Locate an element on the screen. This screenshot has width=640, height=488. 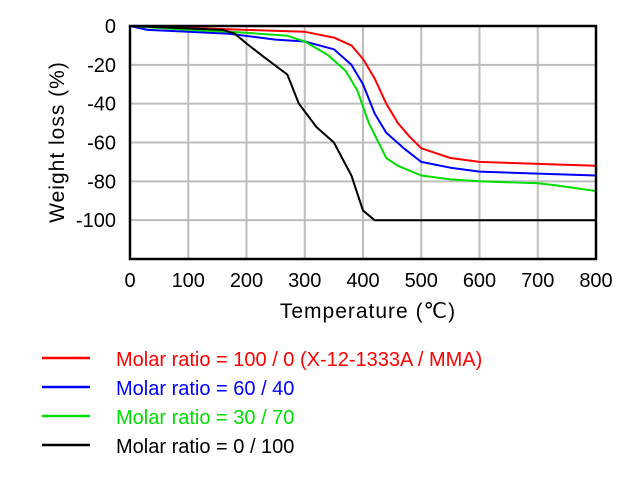
legend-label: Molar ratio = 60 / 40 is located at coordinates (205, 389).